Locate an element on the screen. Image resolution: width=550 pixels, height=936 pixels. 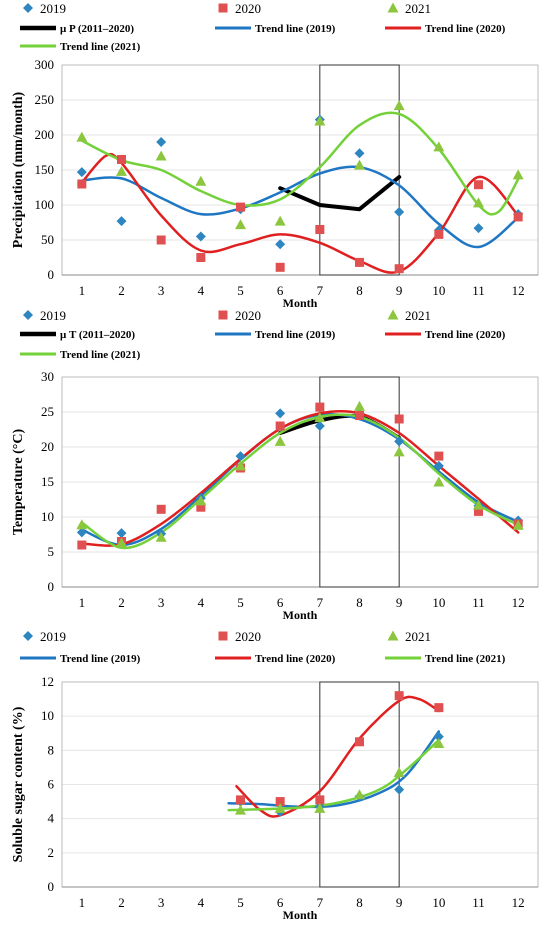
trend-lines is located at coordinates (300, 479).